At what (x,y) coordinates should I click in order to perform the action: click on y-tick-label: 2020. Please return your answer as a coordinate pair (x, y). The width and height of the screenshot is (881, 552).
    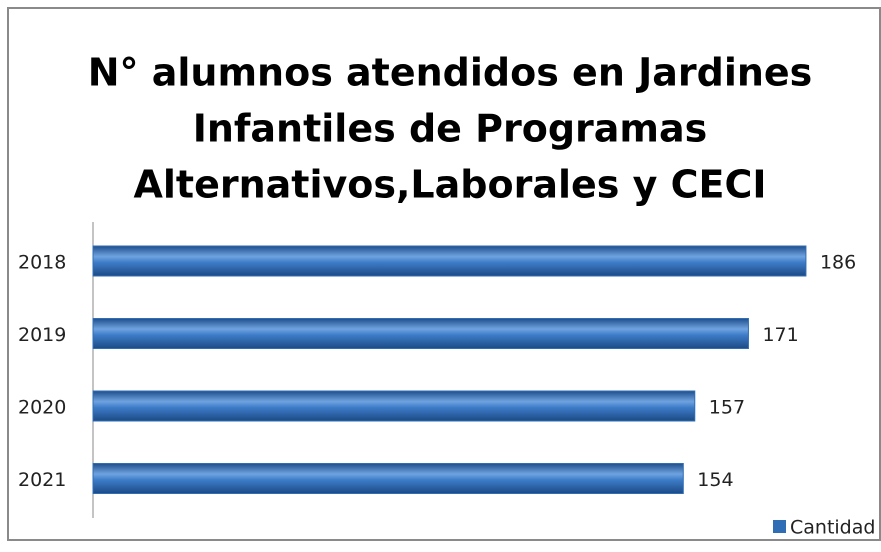
    Looking at the image, I should click on (42, 408).